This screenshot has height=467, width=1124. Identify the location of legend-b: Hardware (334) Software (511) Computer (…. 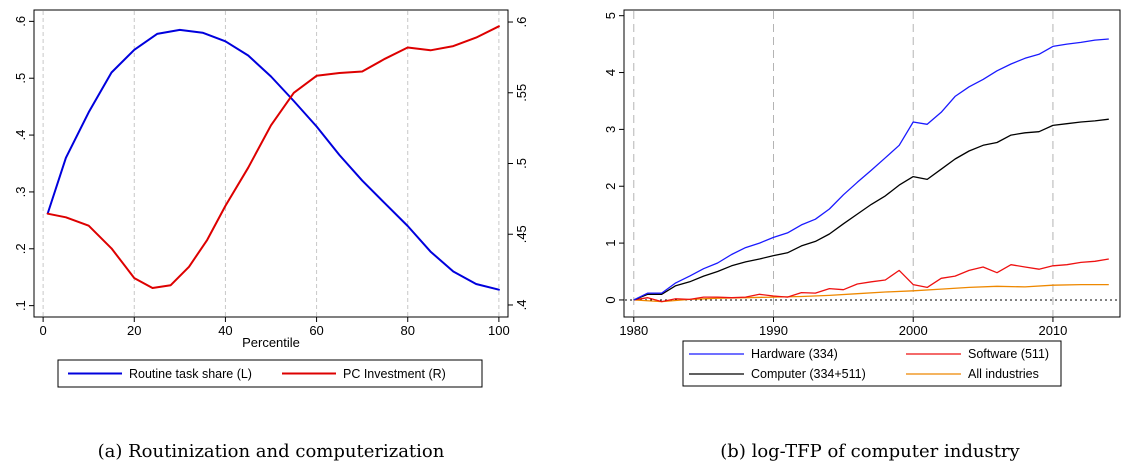
(872, 363).